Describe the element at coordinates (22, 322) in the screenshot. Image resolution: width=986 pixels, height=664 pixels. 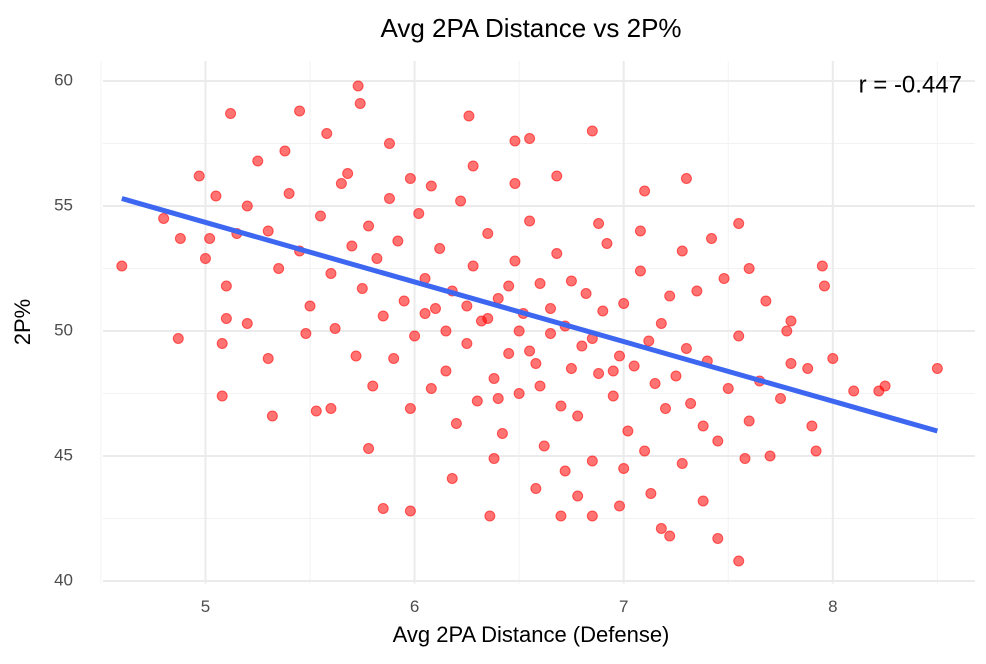
I see `y-axis-title: 2P%` at that location.